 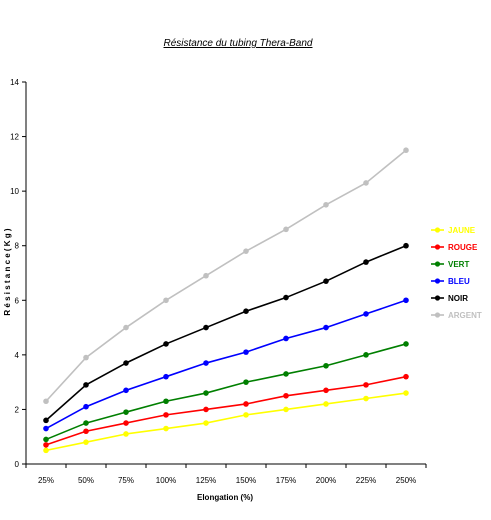 What do you see at coordinates (14, 191) in the screenshot?
I see `y-tick-label: 10` at bounding box center [14, 191].